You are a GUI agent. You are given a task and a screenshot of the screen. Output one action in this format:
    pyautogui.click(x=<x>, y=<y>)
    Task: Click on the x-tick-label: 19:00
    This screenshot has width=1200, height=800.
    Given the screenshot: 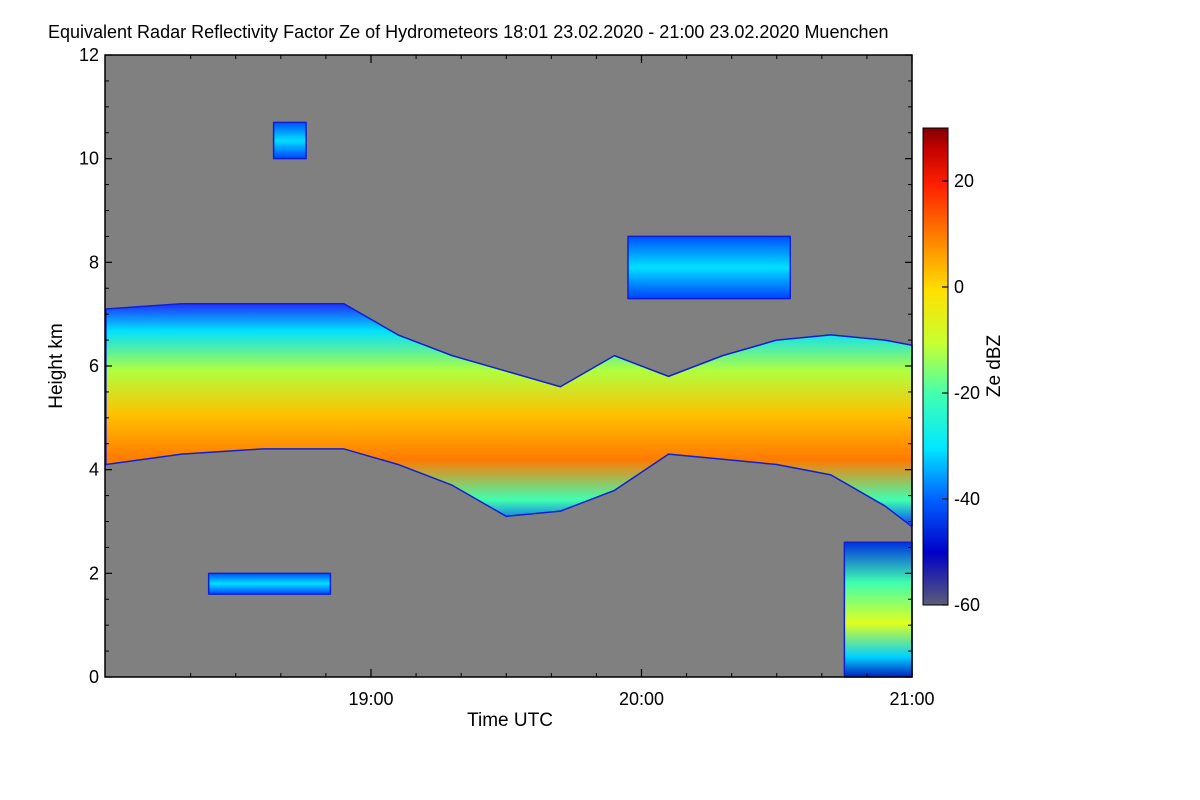 What is the action you would take?
    pyautogui.click(x=370, y=699)
    